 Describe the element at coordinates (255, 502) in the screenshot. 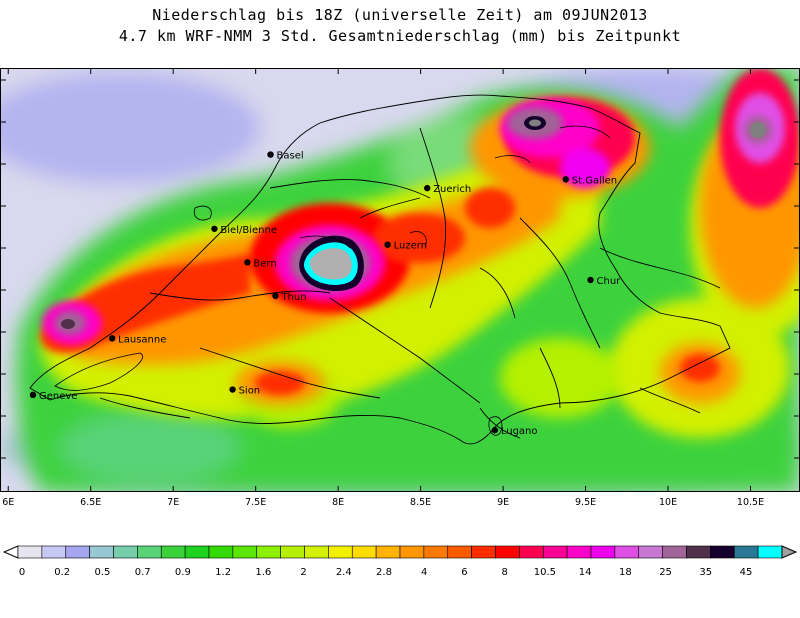

I see `x-tick-label: 7.5E` at that location.